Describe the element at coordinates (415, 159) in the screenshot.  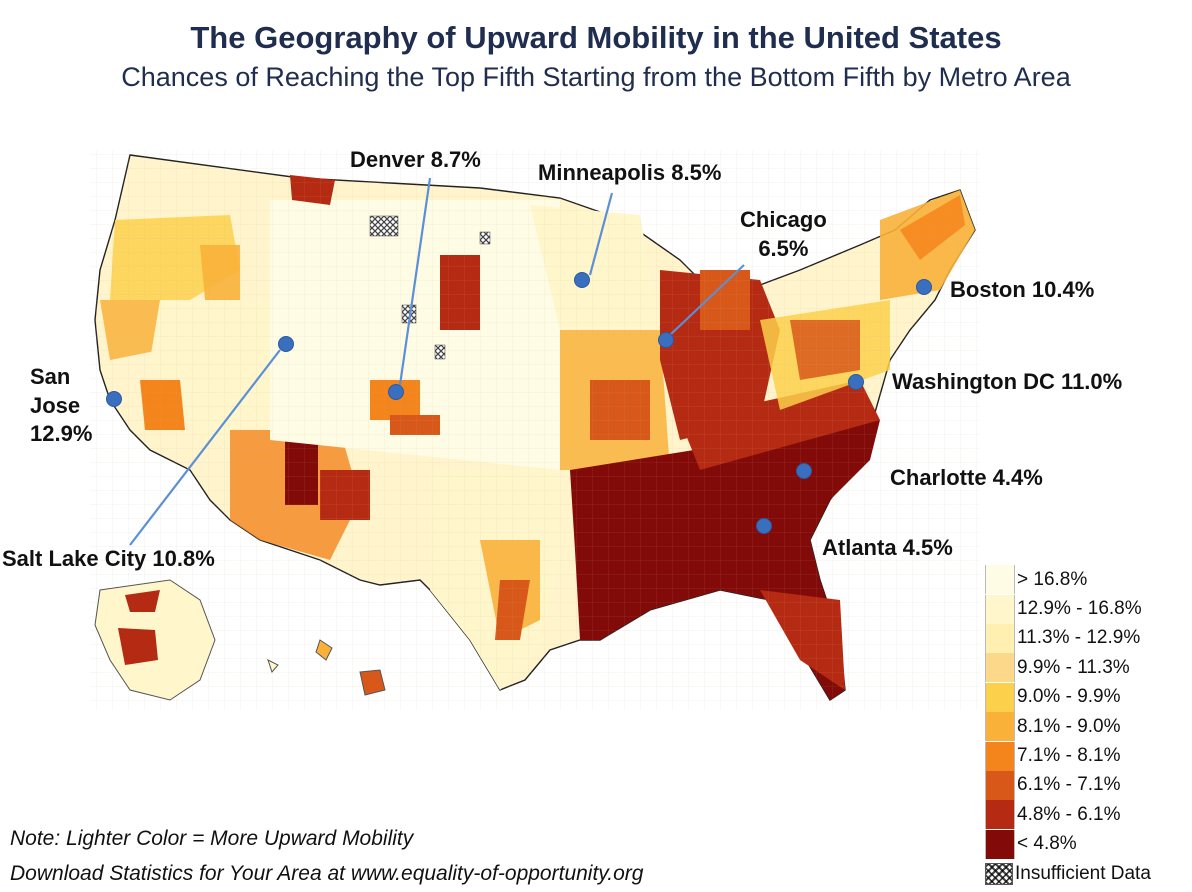
I see `label-denver: Denver 8.7%` at that location.